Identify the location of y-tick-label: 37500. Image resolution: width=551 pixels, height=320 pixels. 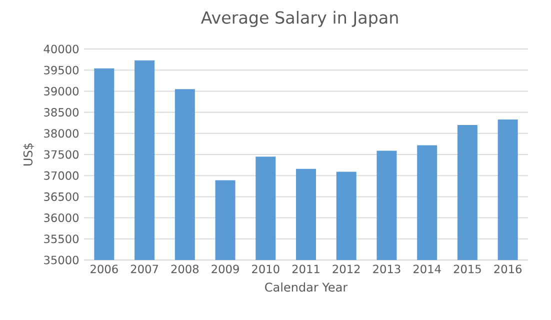
(61, 154).